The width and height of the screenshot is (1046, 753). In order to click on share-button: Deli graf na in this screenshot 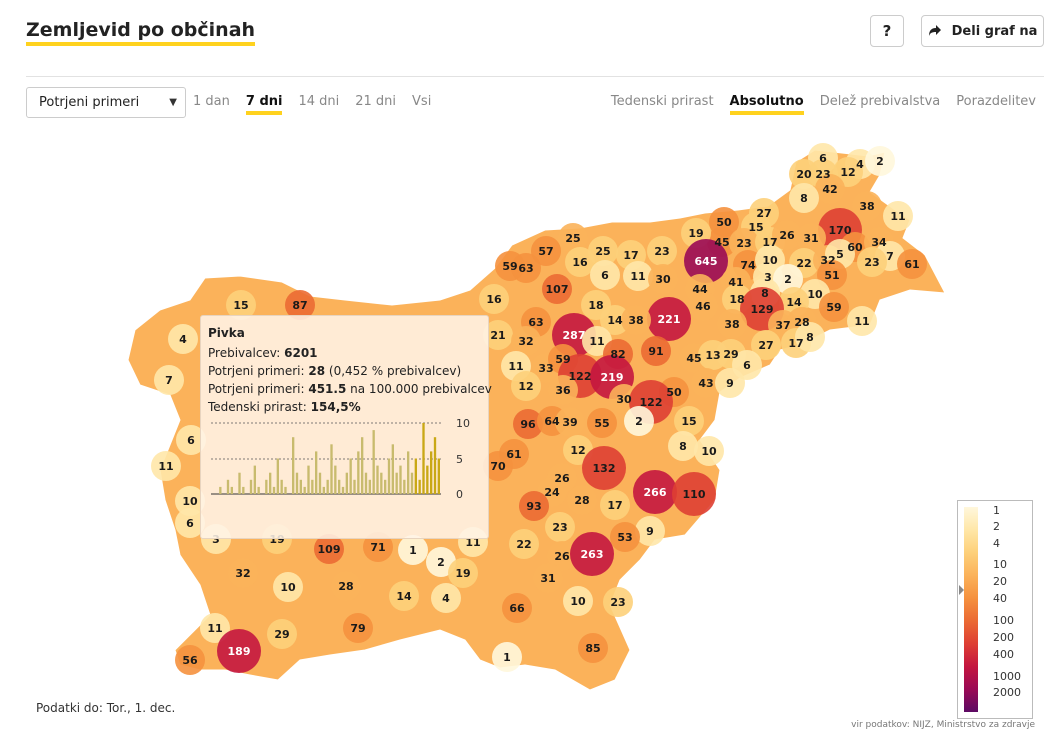, I will do `click(982, 31)`.